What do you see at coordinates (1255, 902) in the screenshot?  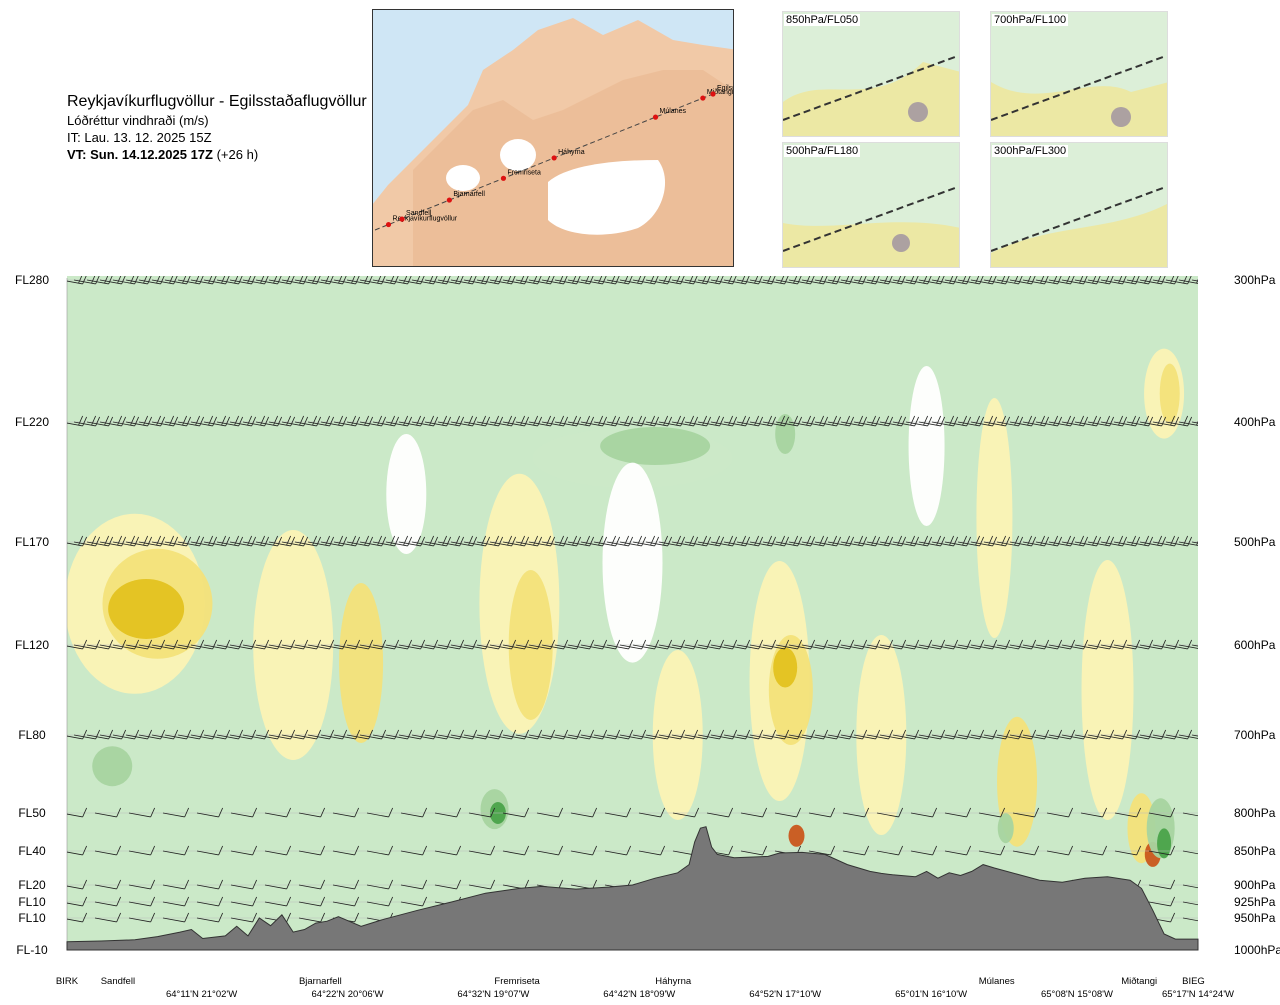 I see `hpa-tick-label: 925hPa` at bounding box center [1255, 902].